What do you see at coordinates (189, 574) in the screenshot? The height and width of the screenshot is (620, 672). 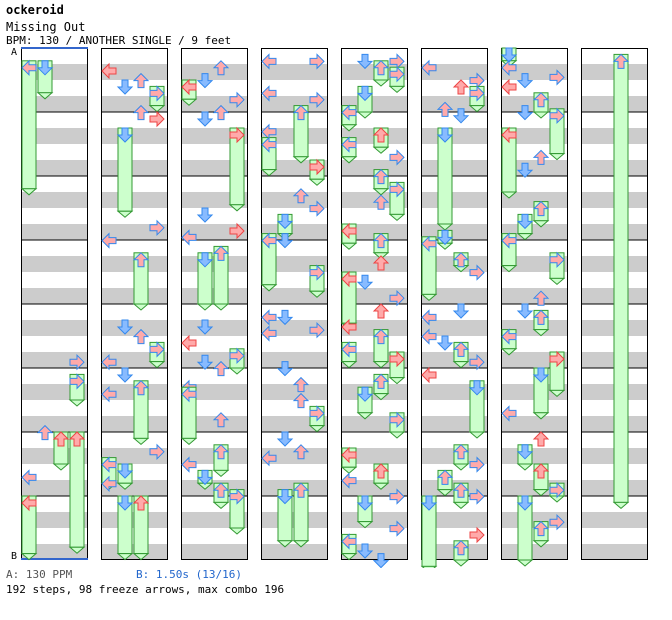 I see `bpm-b-label: B: 1.50s (13/16)` at bounding box center [189, 574].